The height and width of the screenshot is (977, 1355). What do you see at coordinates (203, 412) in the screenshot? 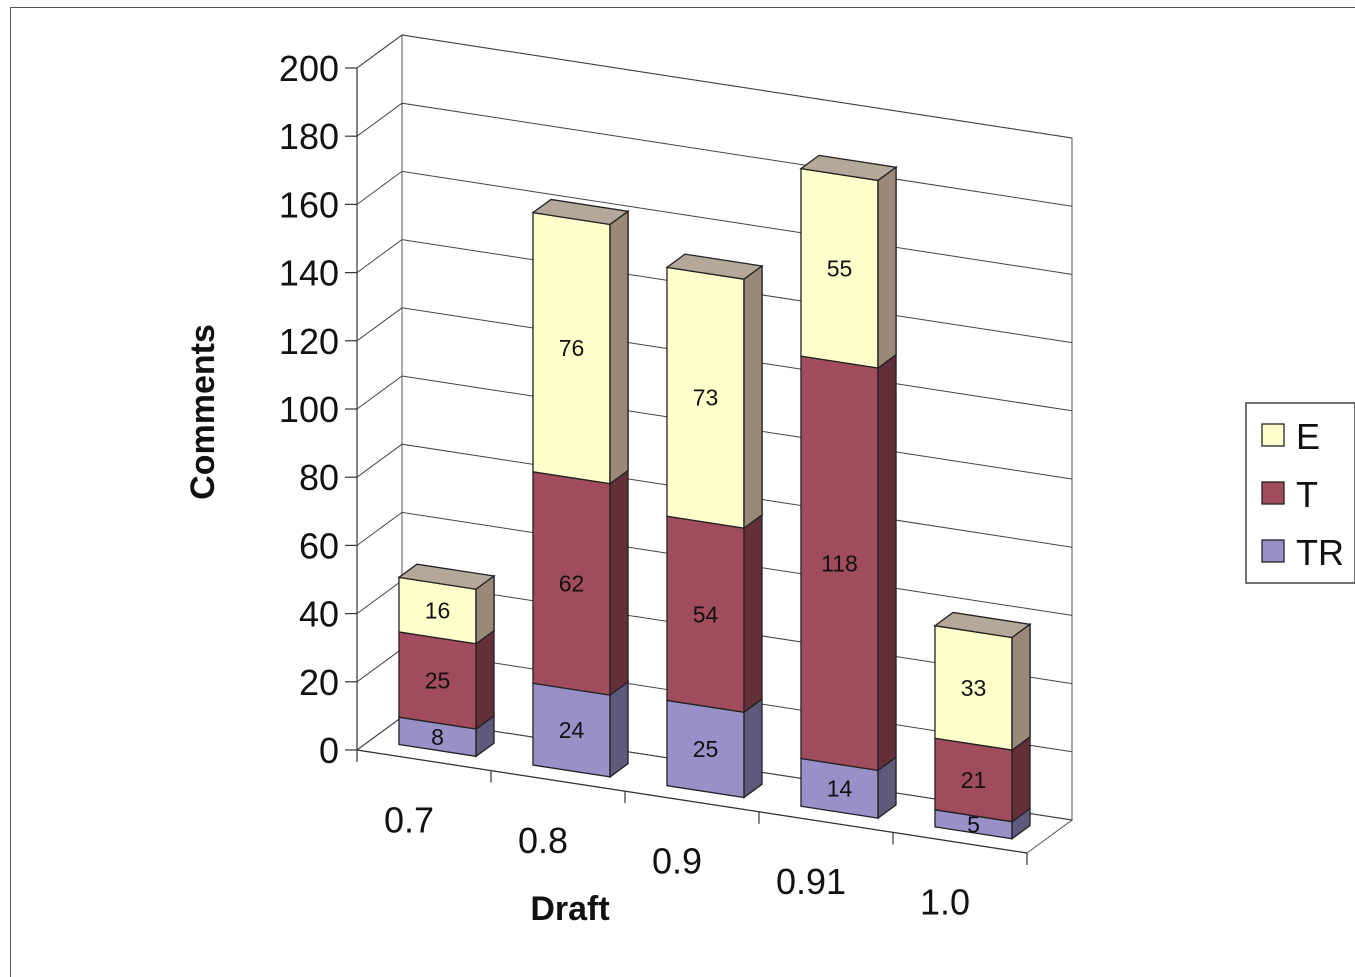
I see `y-axis-title: Comments` at bounding box center [203, 412].